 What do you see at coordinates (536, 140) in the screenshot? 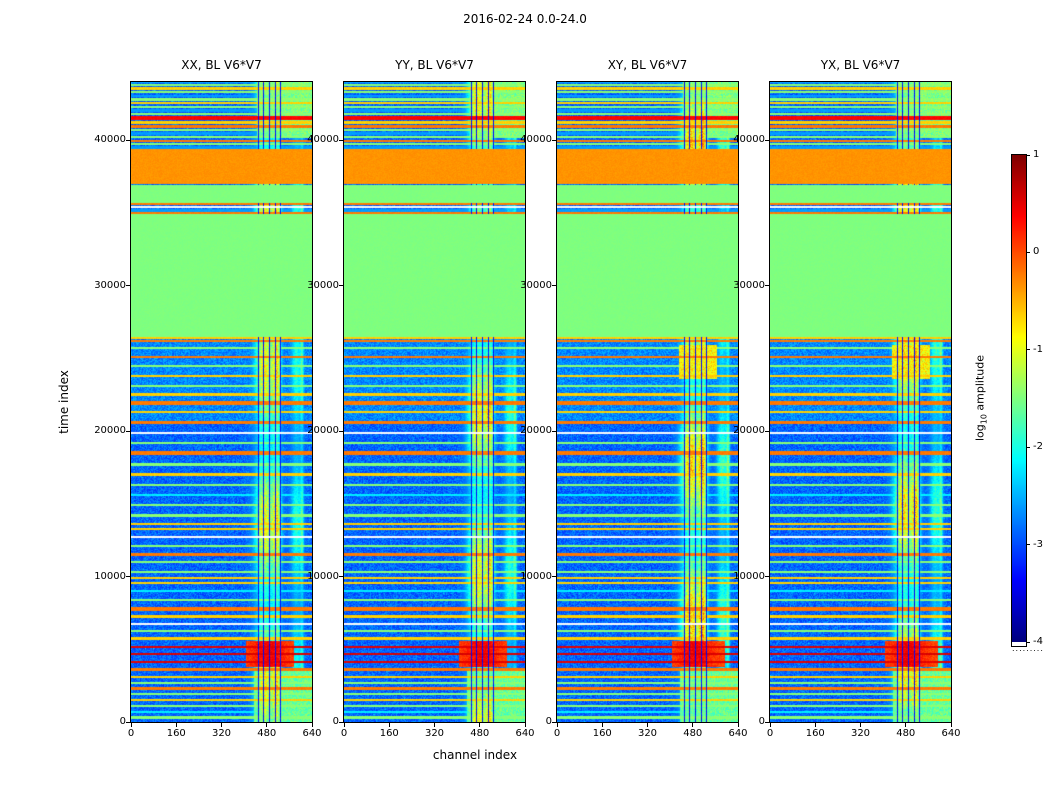
I see `y-tick-label-xy: 40000` at bounding box center [536, 140].